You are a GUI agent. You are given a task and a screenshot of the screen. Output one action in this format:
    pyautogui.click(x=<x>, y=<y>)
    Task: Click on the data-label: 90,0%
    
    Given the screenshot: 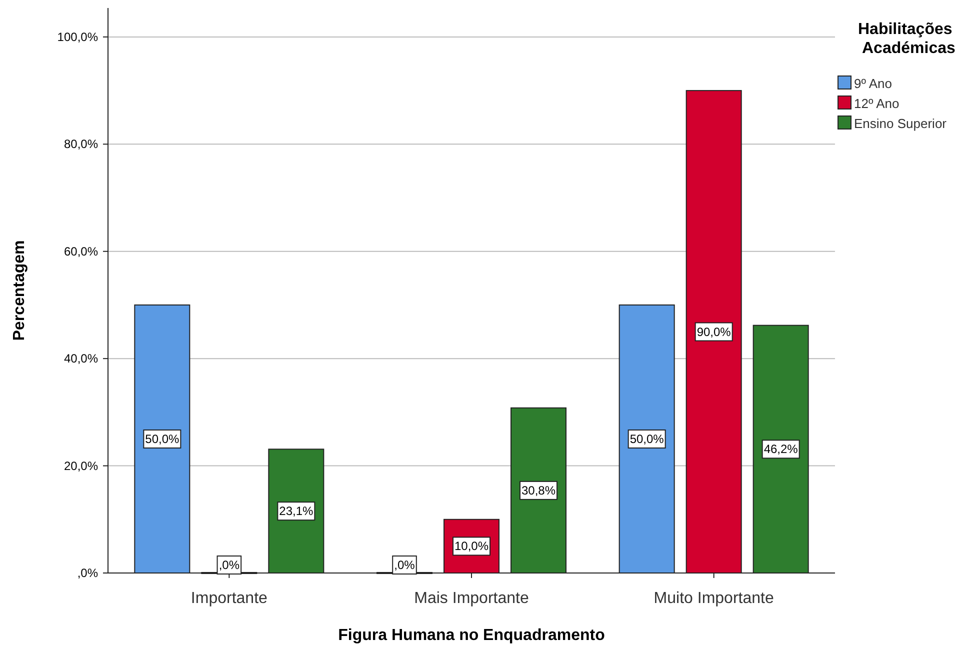 What is the action you would take?
    pyautogui.click(x=714, y=331)
    